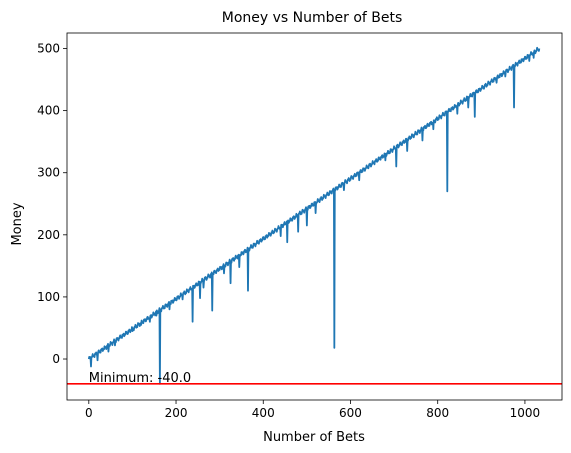 The image size is (571, 453). What do you see at coordinates (48, 111) in the screenshot?
I see `y-tick-label: 400` at bounding box center [48, 111].